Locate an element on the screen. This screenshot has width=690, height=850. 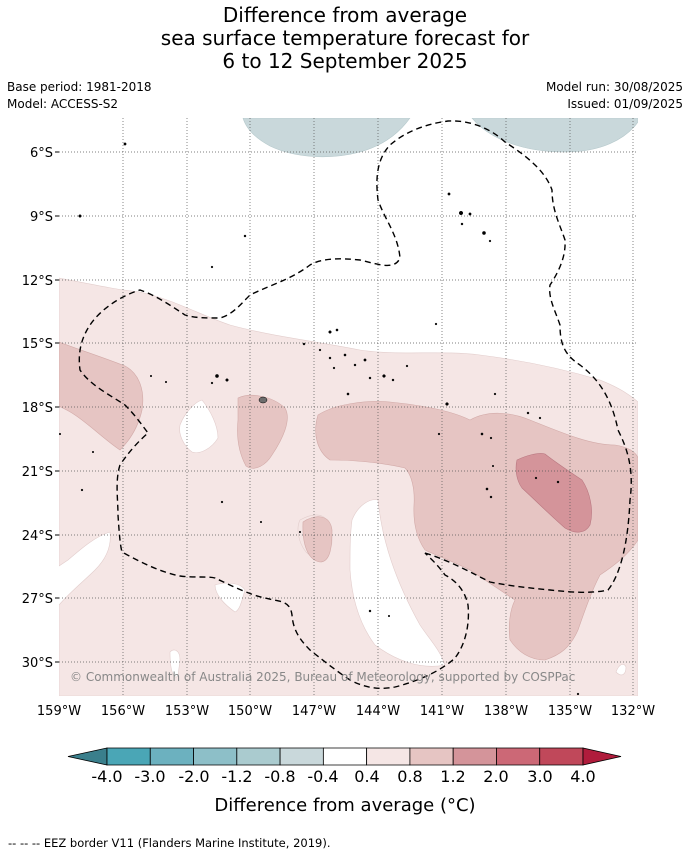
colorbar-extend-low is located at coordinates (87, 756).